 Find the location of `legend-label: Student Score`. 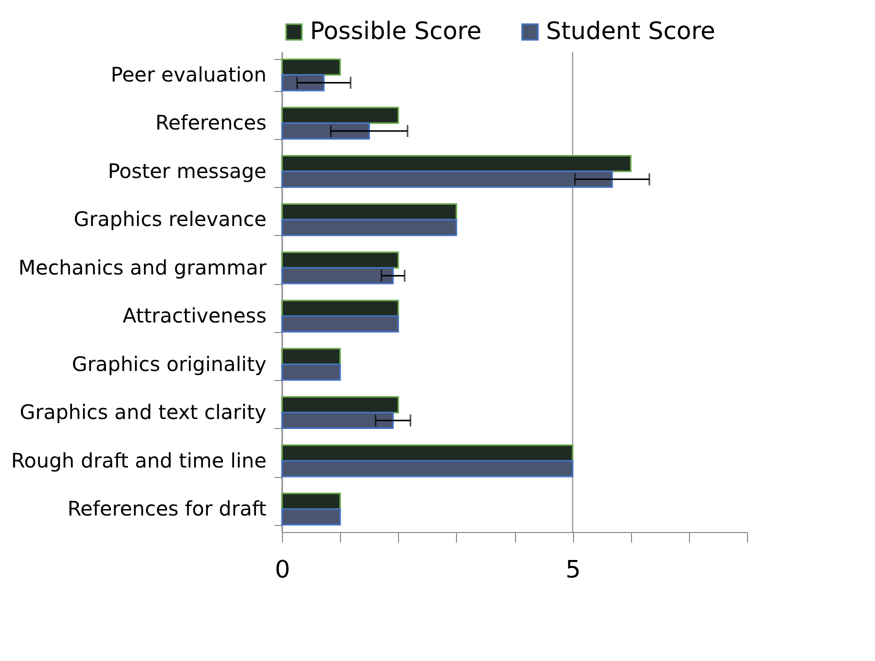

legend-label: Student Score is located at coordinates (631, 31).